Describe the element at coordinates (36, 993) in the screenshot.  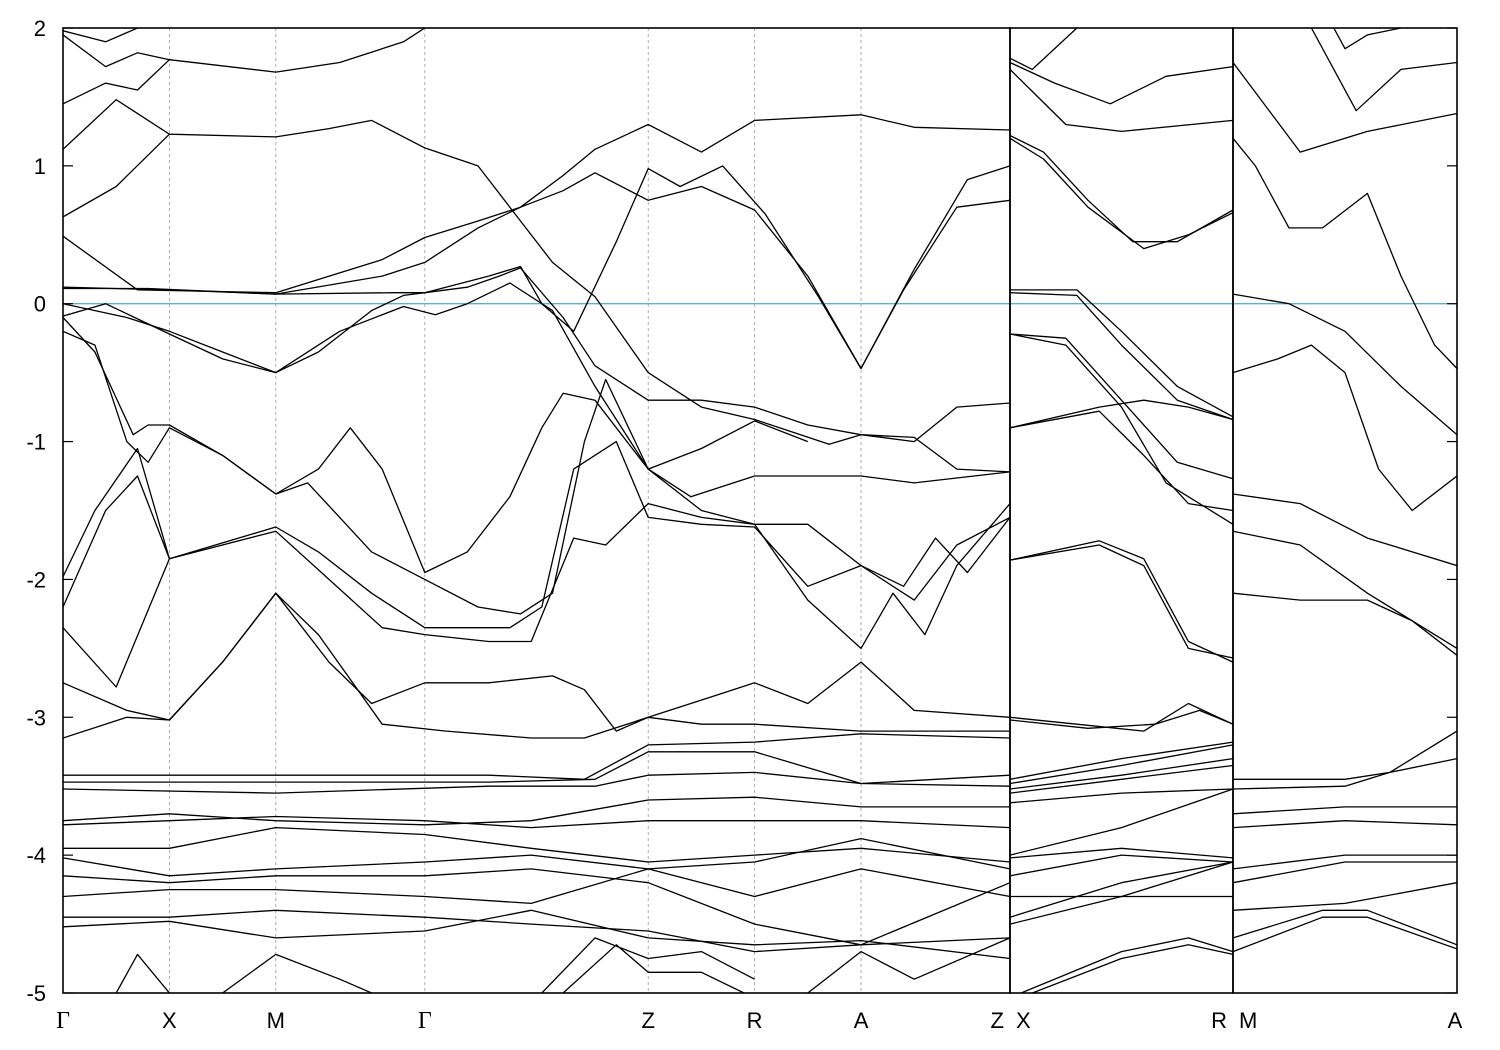
I see `y-tick-label: -5` at that location.